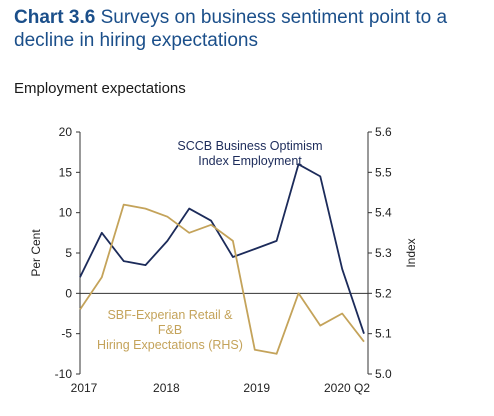 Image resolution: width=494 pixels, height=416 pixels. Describe the element at coordinates (383, 213) in the screenshot. I see `right-tick-label: 5.4` at that location.